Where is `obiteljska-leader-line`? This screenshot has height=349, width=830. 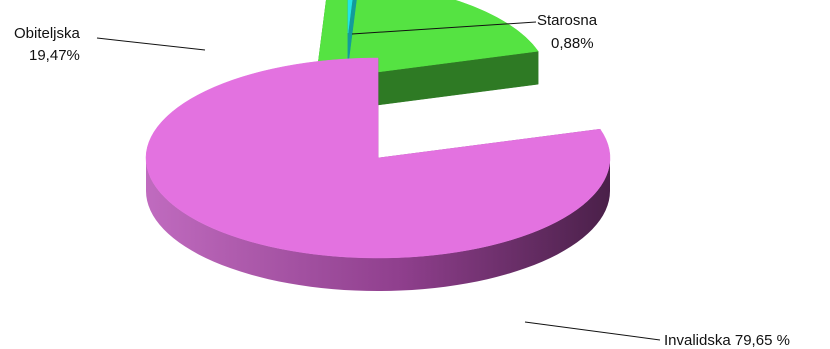
obiteljska-leader-line is located at coordinates (151, 44).